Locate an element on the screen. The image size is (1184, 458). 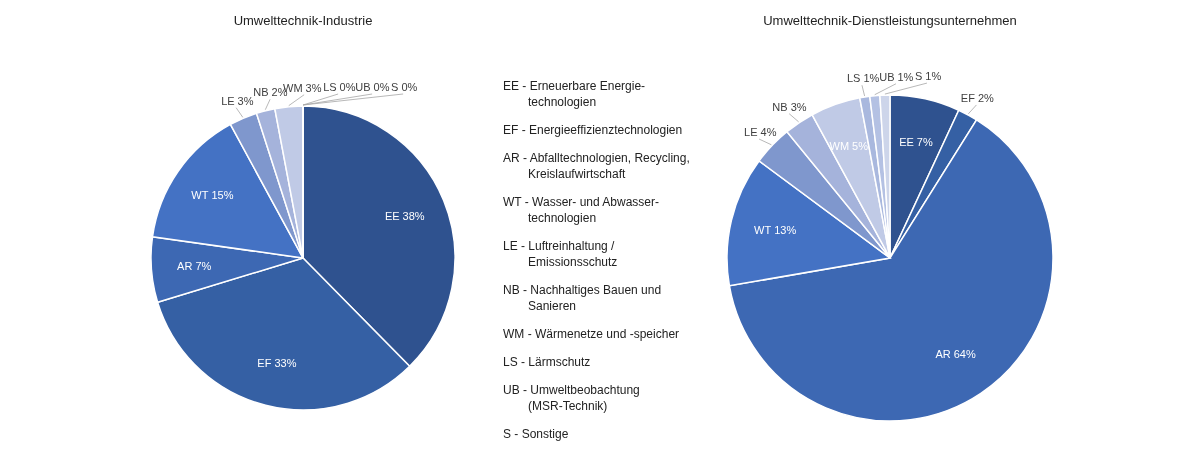
chart-title: Umwelttechnik-Dienstleistungsunternehmen is located at coordinates (890, 20).